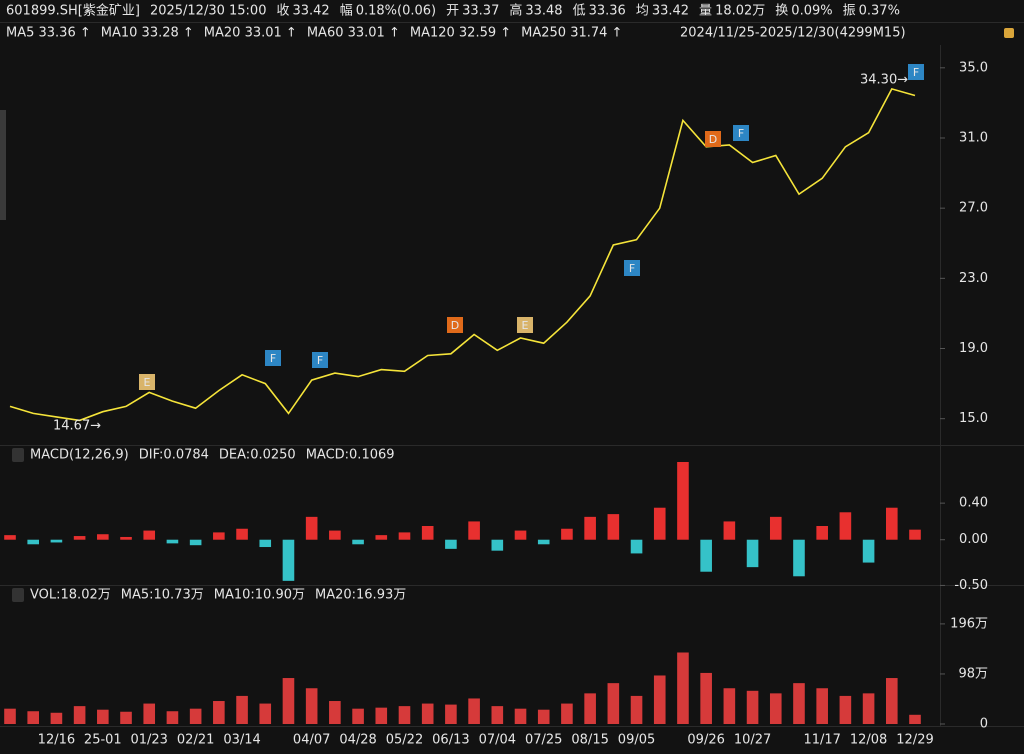 This screenshot has height=754, width=1024. What do you see at coordinates (973, 503) in the screenshot?
I see `y-tick-label: 0.40` at bounding box center [973, 503].